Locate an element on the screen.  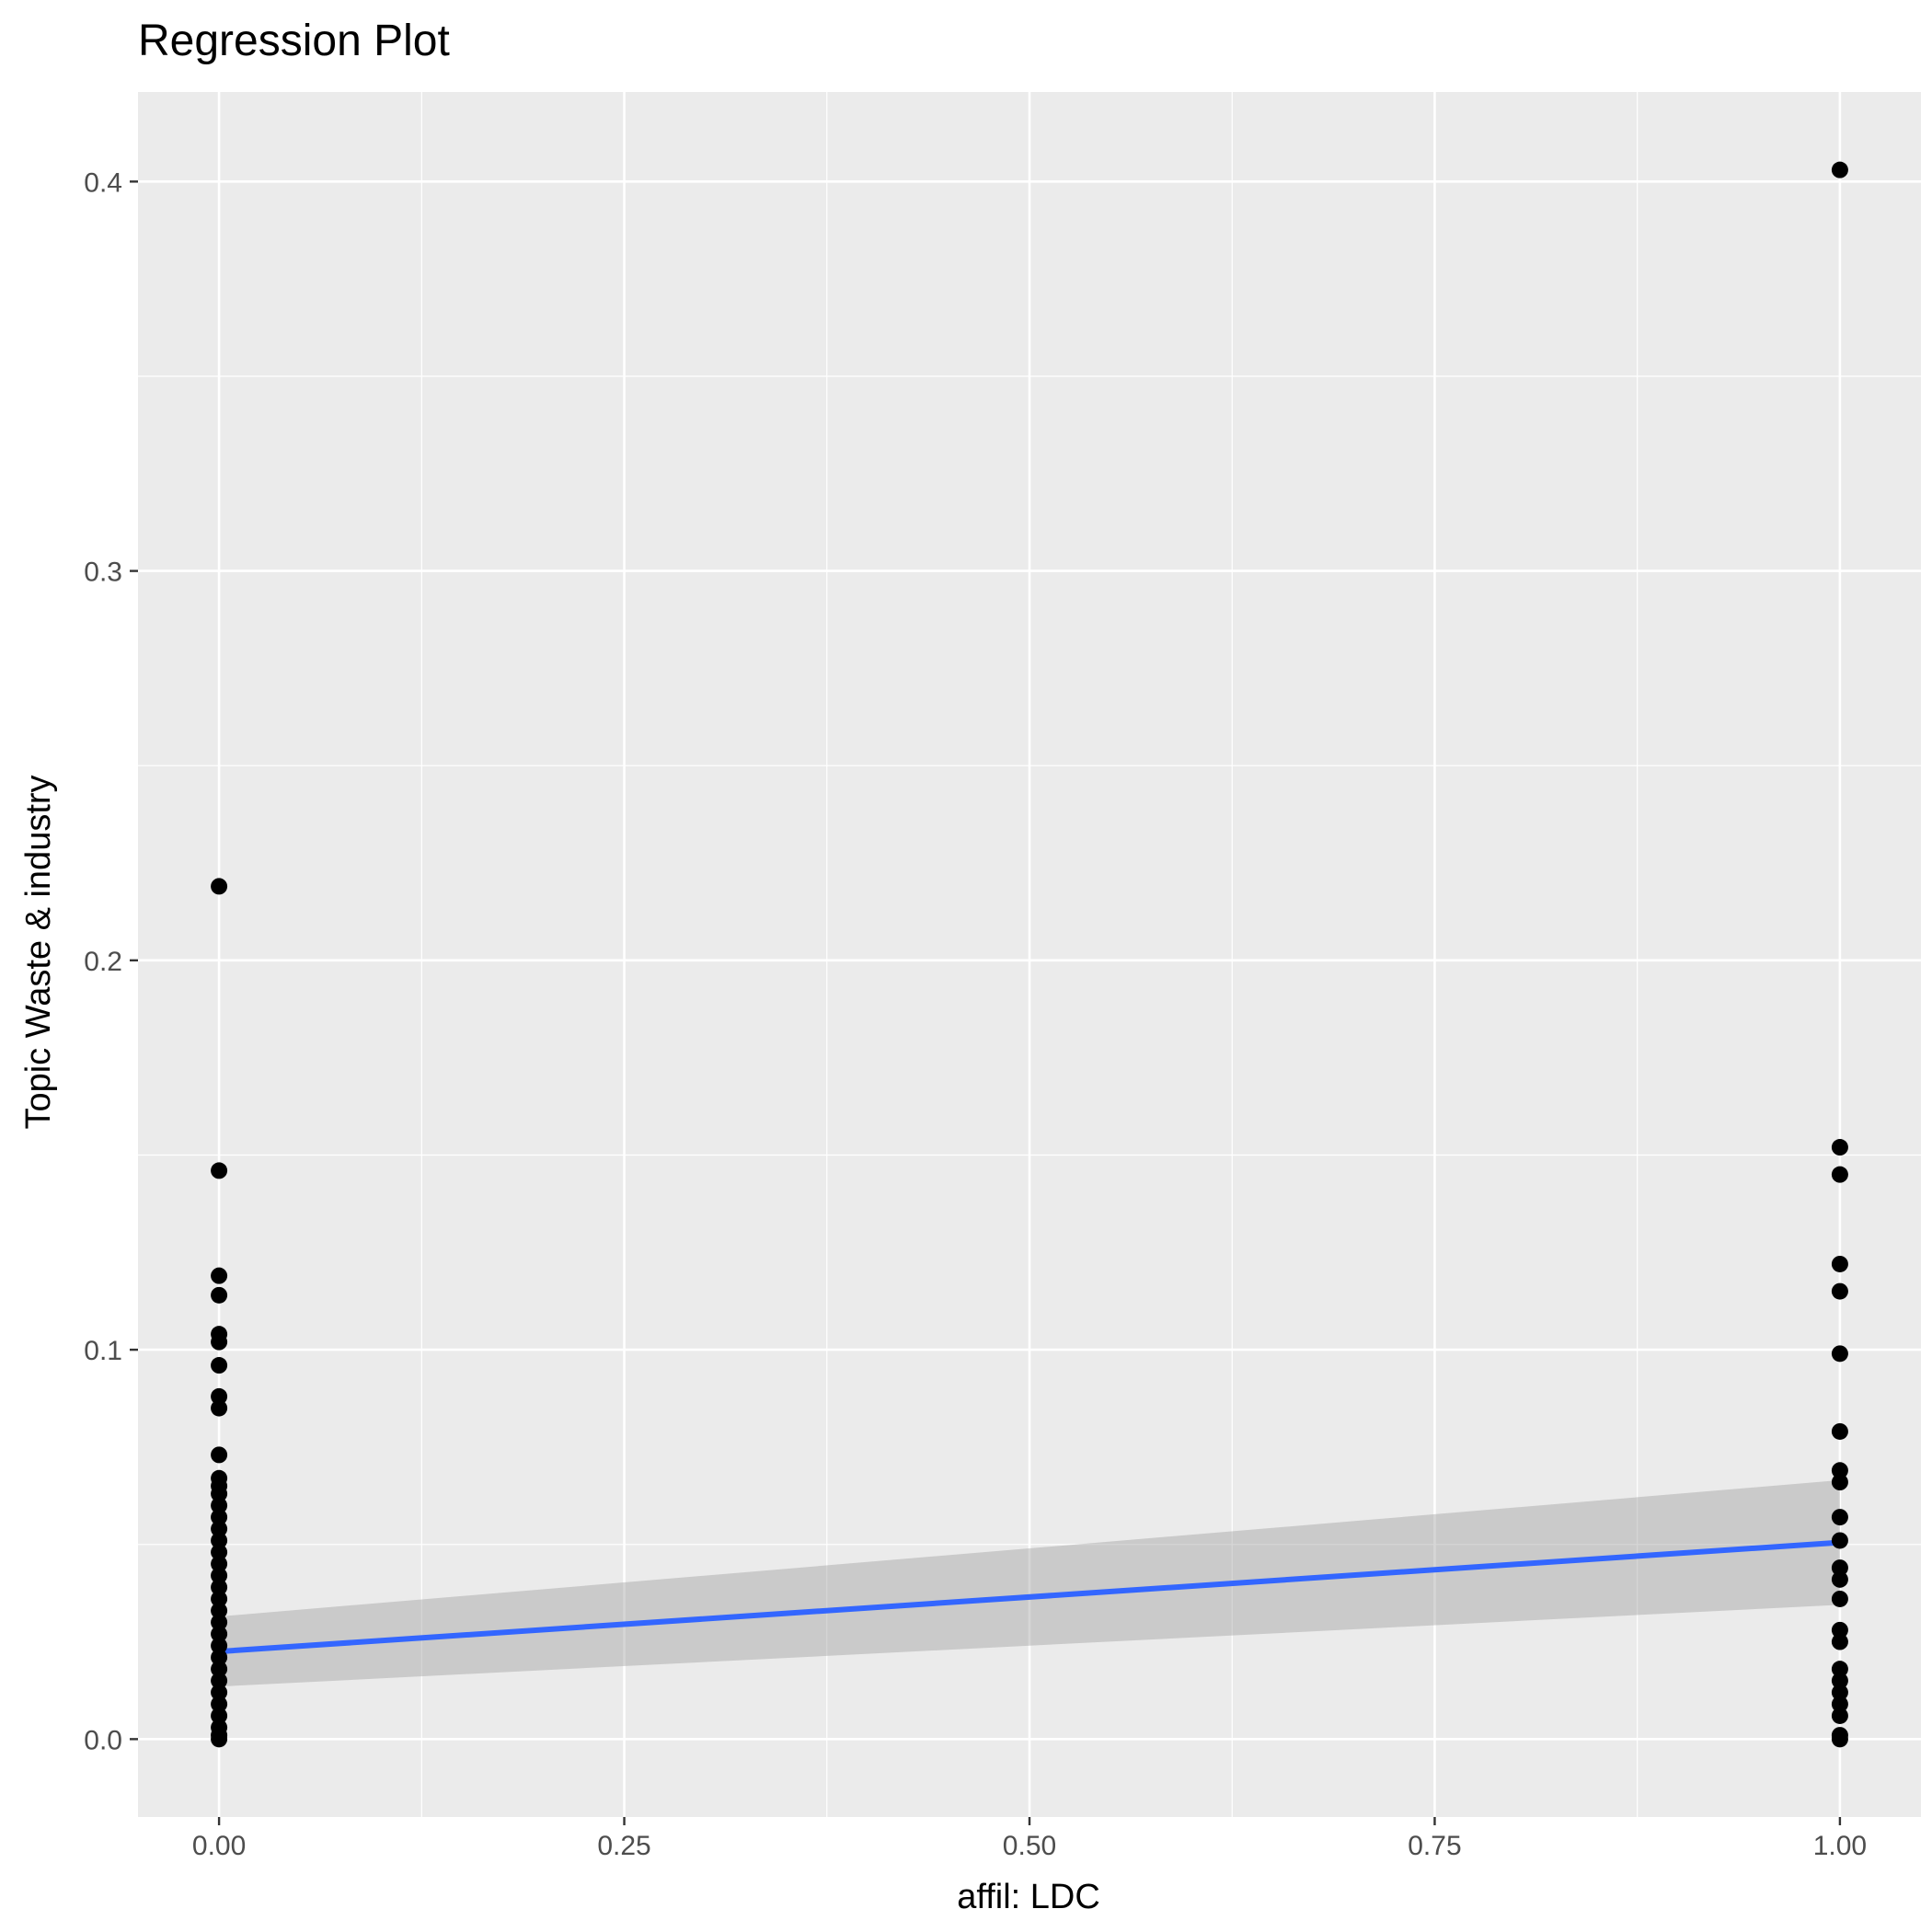
chart-title: Regression Plot is located at coordinates (294, 41).